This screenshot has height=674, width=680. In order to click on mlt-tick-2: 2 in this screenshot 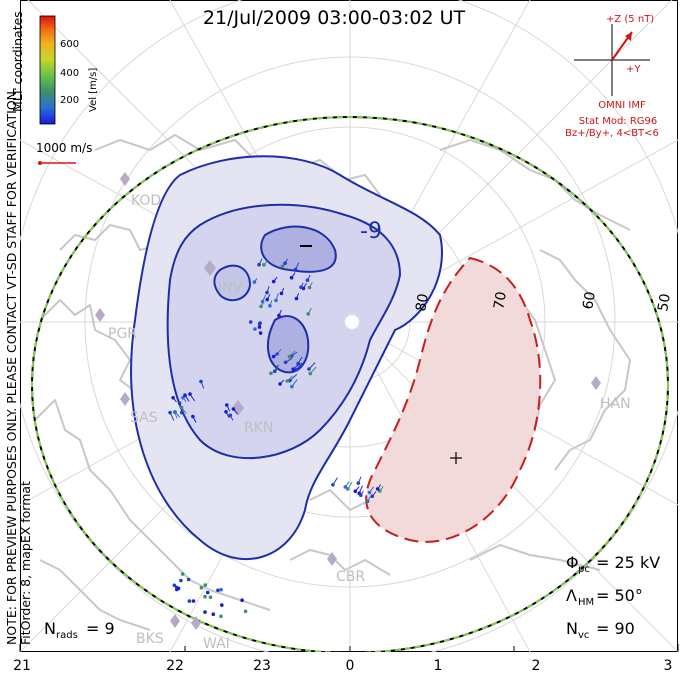, I will do `click(536, 666)`.